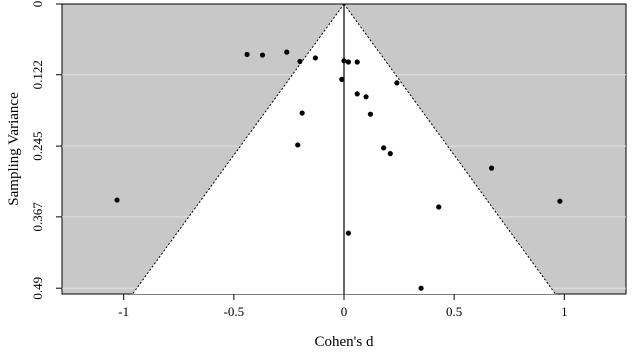  I want to click on x-tick-label: 0, so click(344, 311).